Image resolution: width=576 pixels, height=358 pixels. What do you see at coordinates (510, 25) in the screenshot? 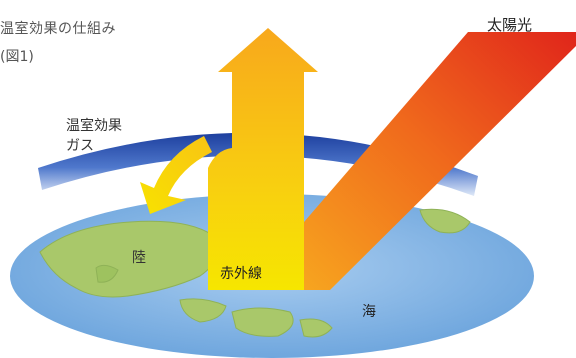
I see `sunlight-label: 太陽光` at bounding box center [510, 25].